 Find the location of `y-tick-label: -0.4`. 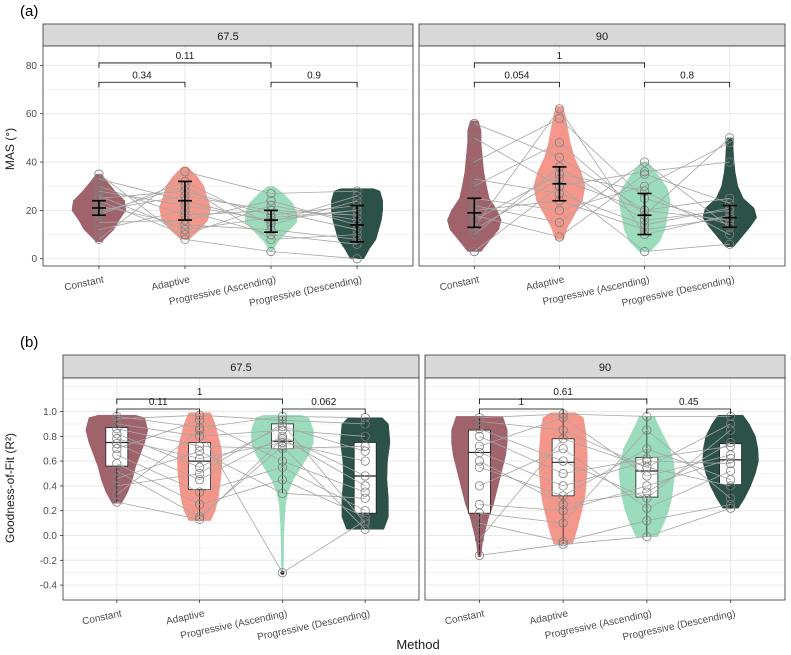

y-tick-label: -0.4 is located at coordinates (49, 586).